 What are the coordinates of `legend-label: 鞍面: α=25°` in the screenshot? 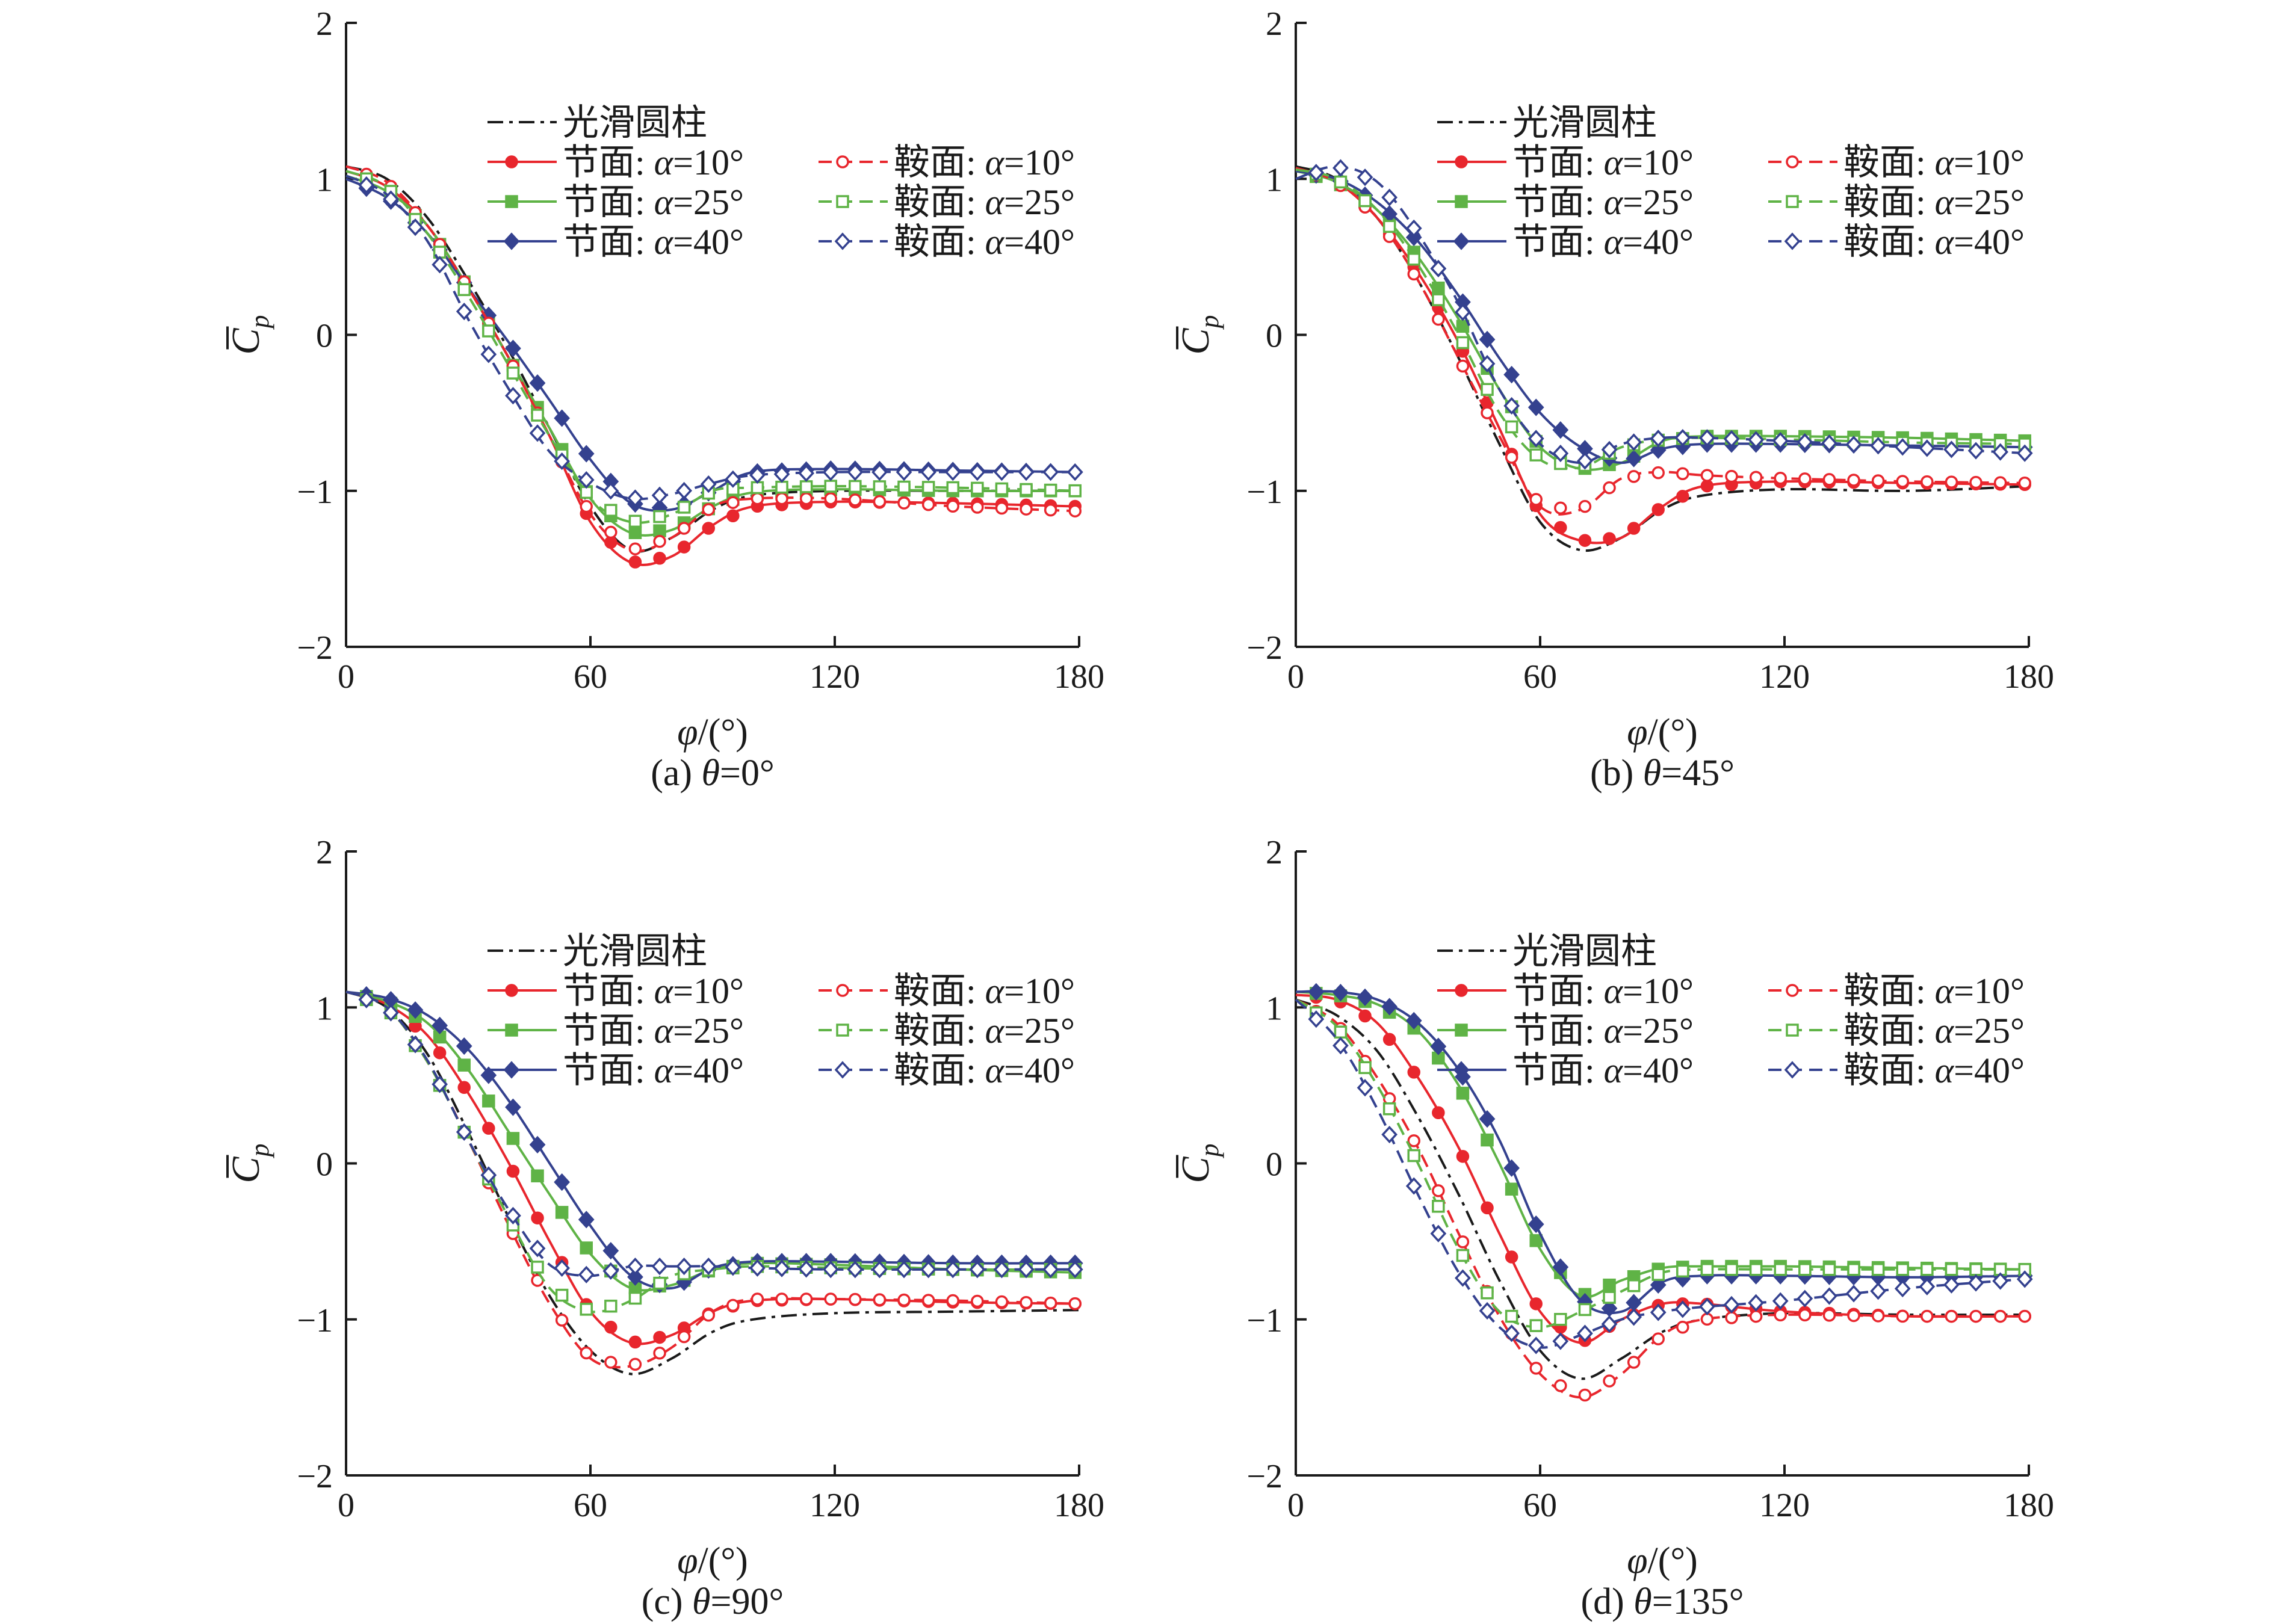 It's located at (1934, 1031).